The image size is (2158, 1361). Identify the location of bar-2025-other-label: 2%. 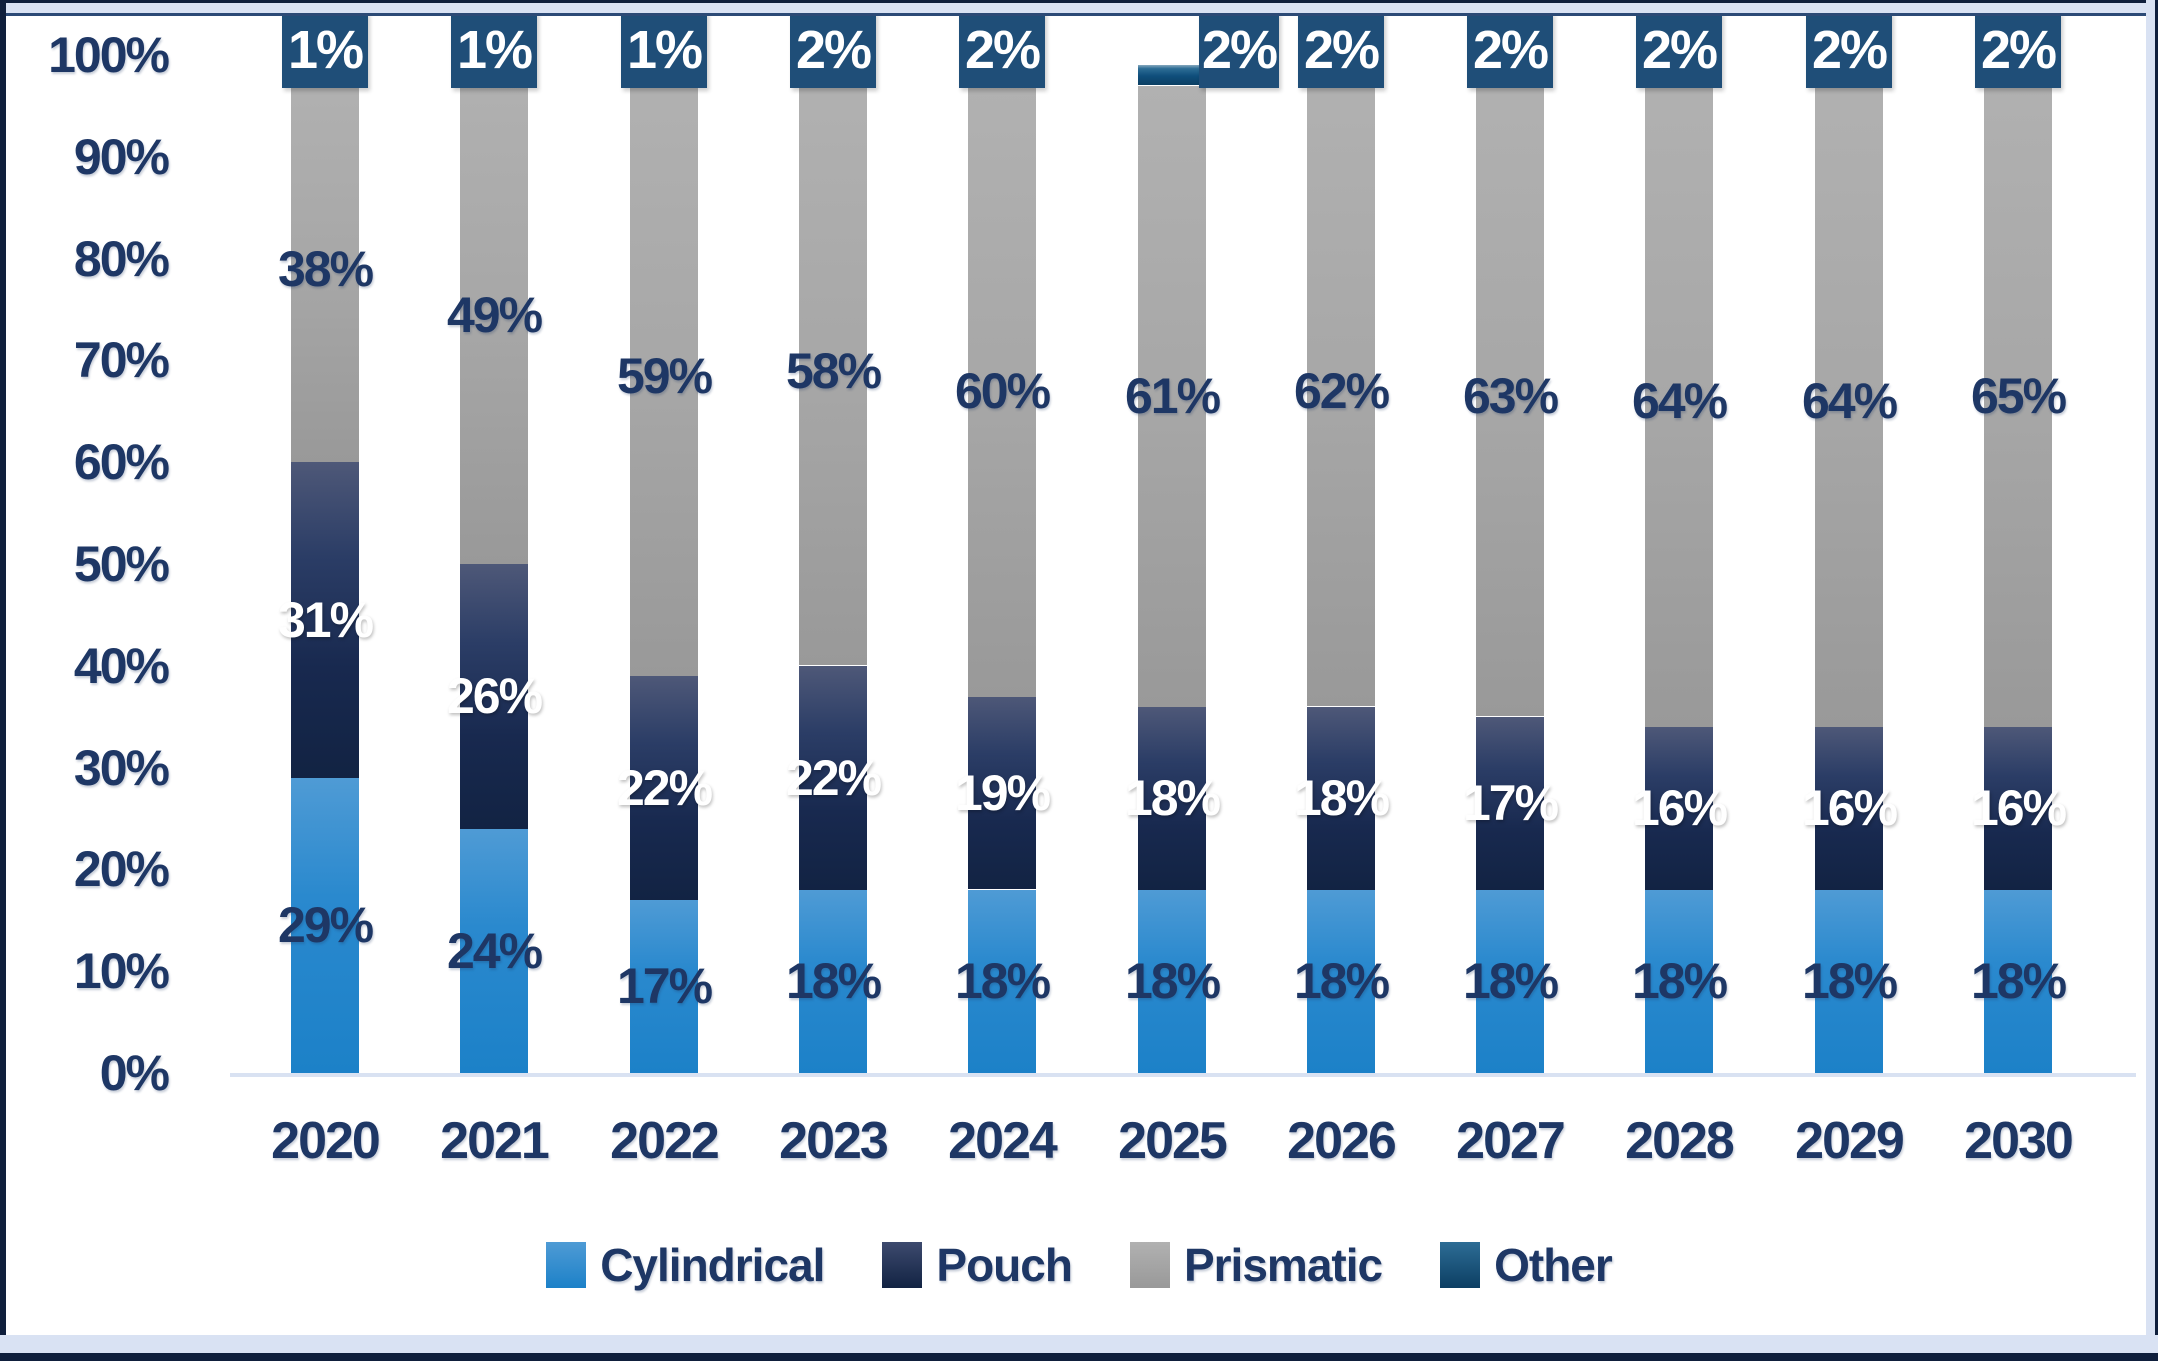
(1239, 50).